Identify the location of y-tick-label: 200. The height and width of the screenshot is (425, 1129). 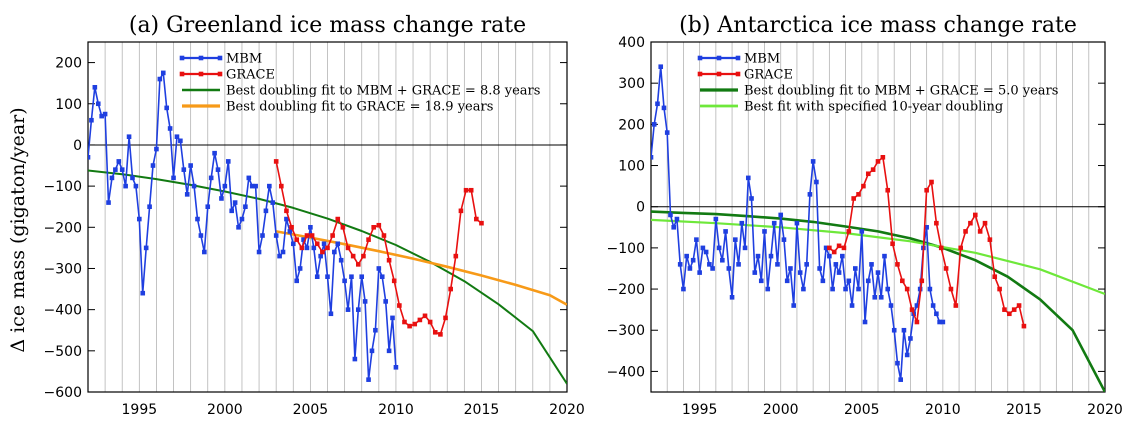
(68, 64).